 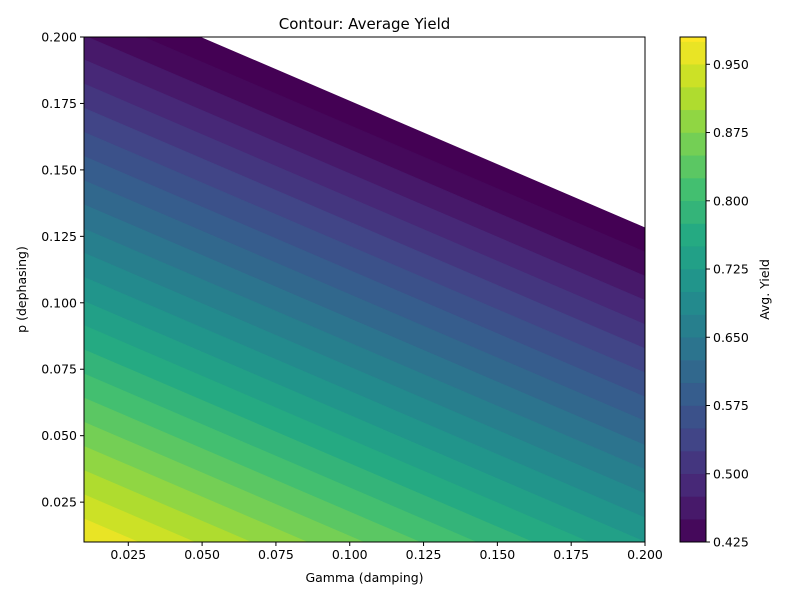 I want to click on y-tick-label: 0.125, so click(x=59, y=236).